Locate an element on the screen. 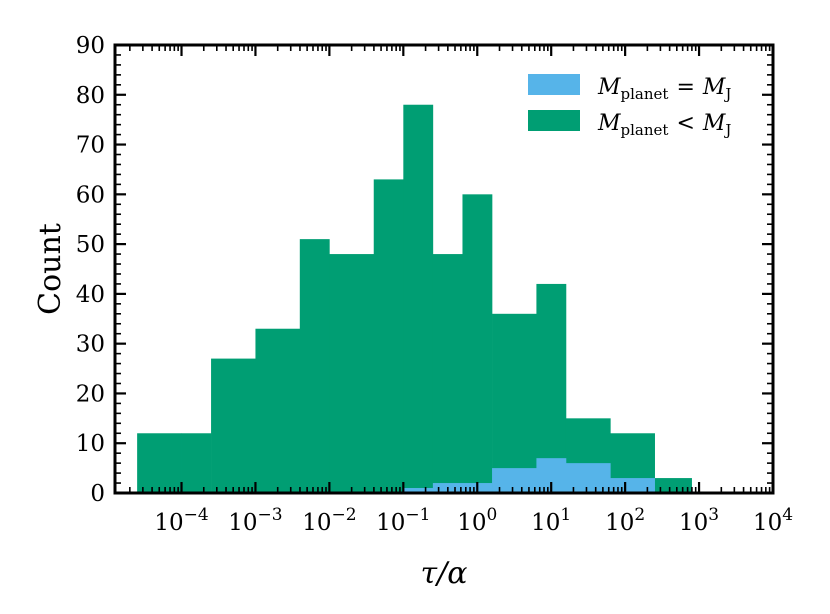  y-axis-title: Count is located at coordinates (50, 269).